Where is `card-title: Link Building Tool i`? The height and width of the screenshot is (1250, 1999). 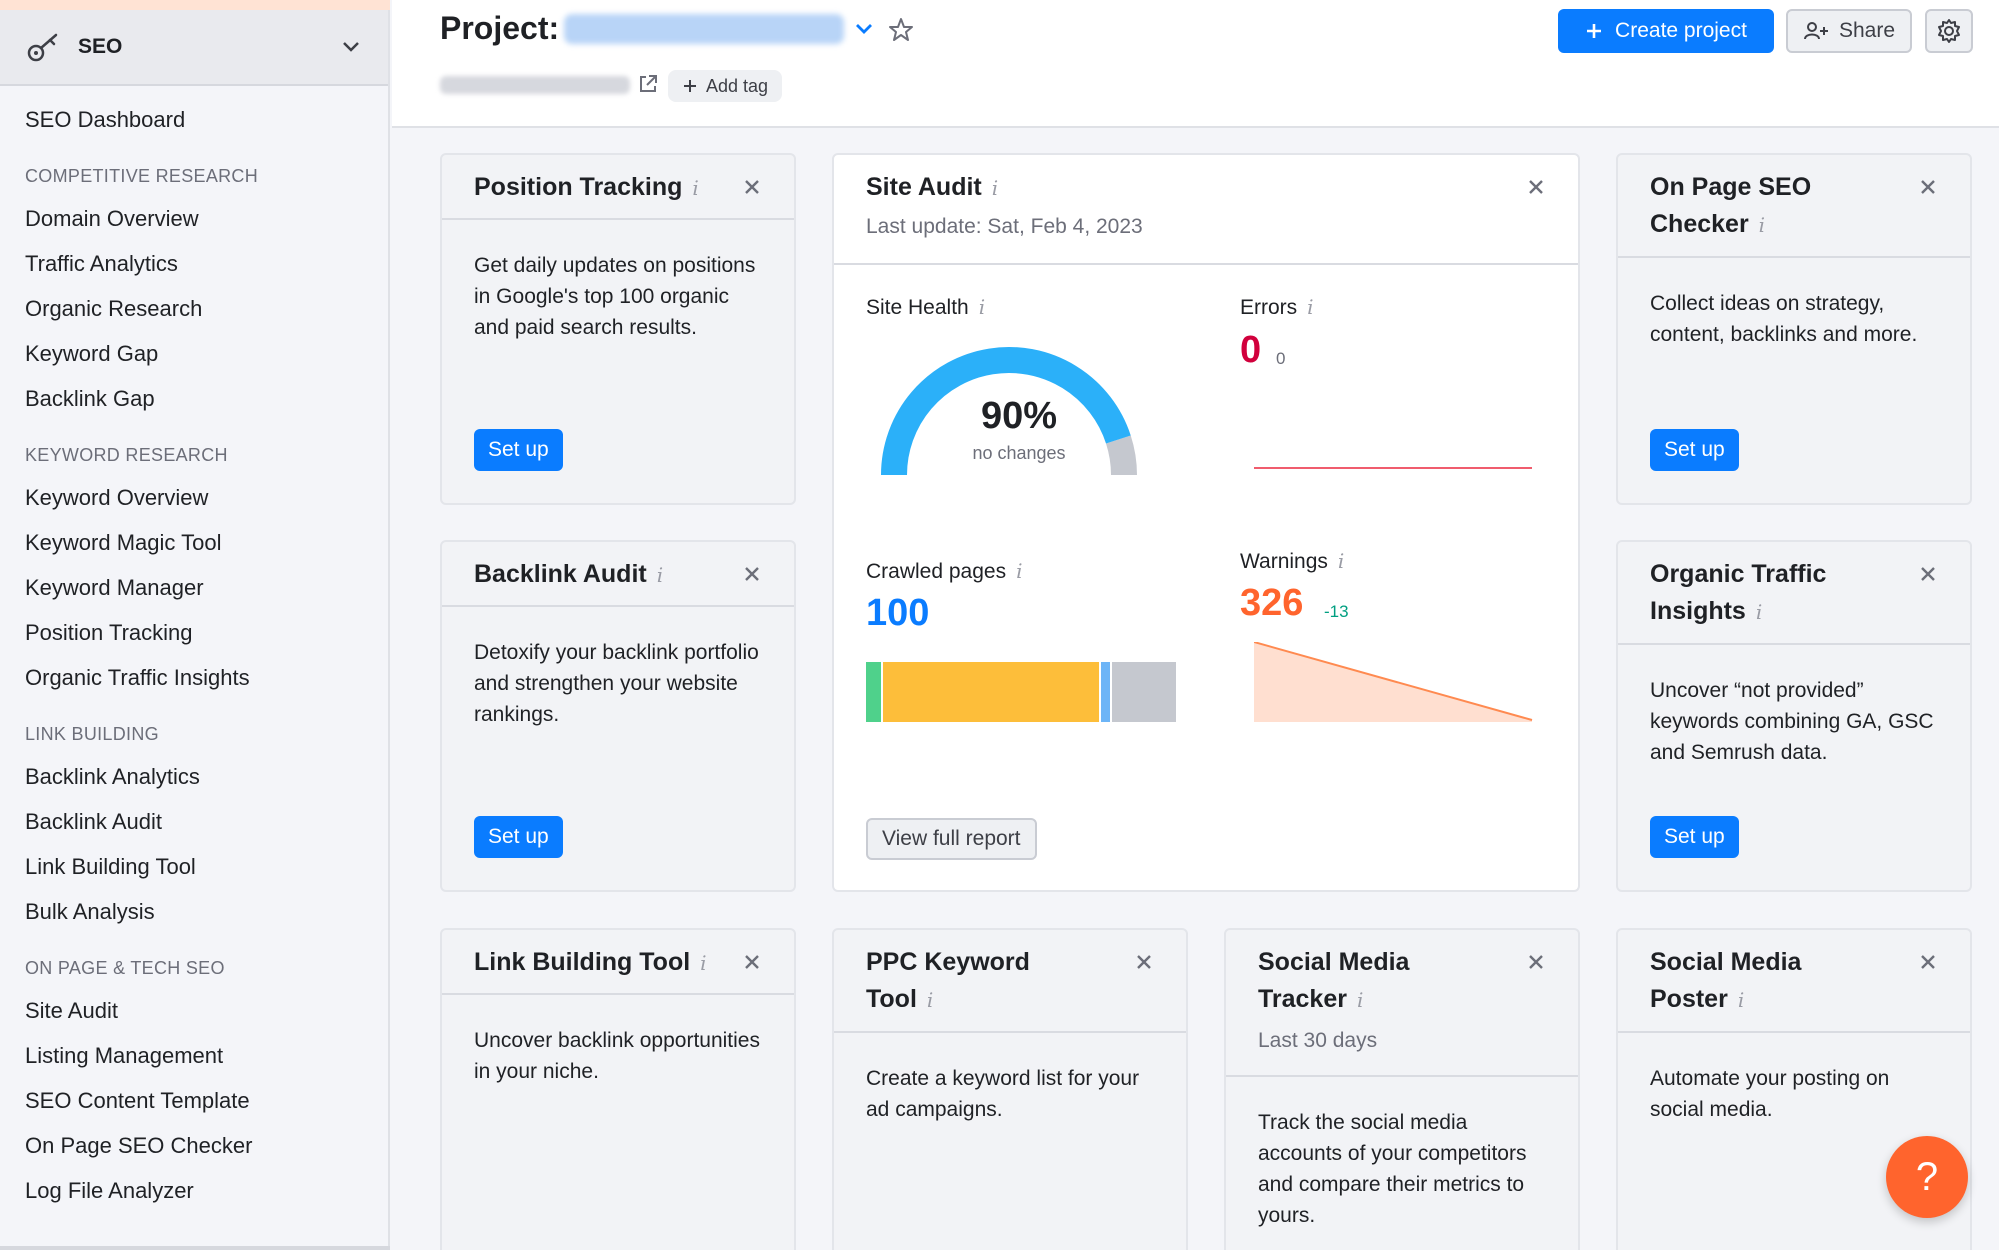 card-title: Link Building Tool i is located at coordinates (590, 962).